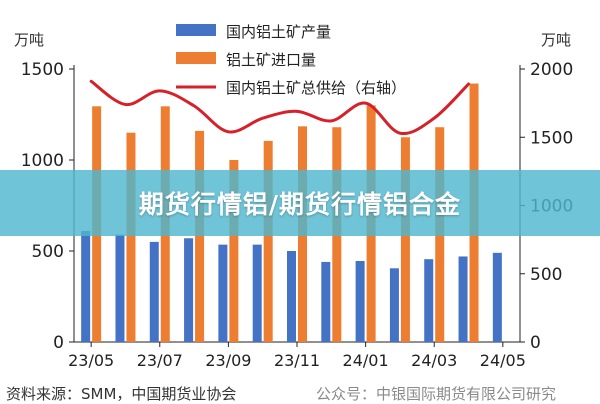 The width and height of the screenshot is (600, 404). Describe the element at coordinates (503, 360) in the screenshot. I see `x-tick-label: 24/05` at that location.